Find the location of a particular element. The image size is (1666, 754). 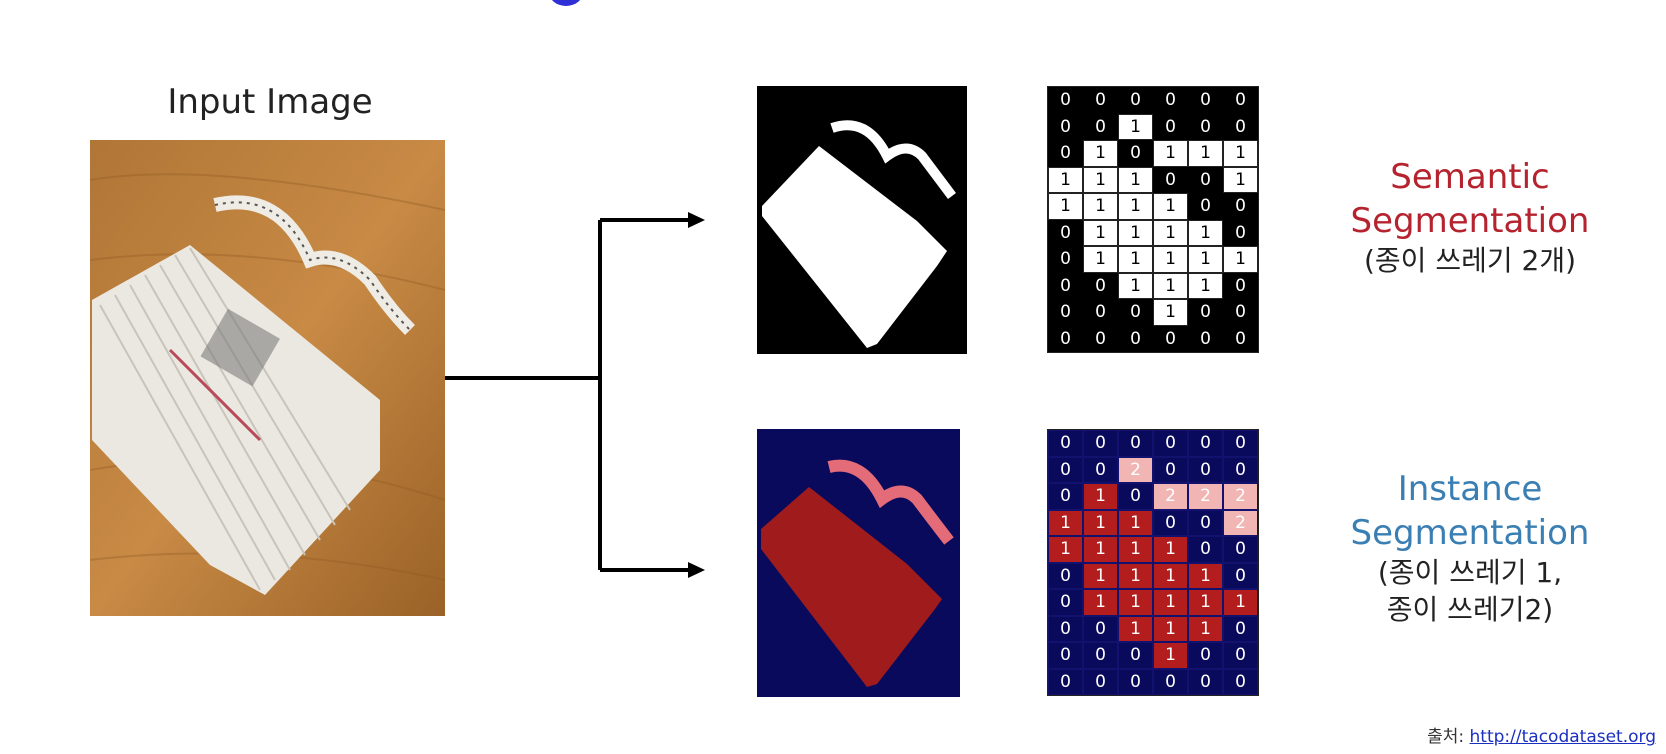

input-image is located at coordinates (267, 378).